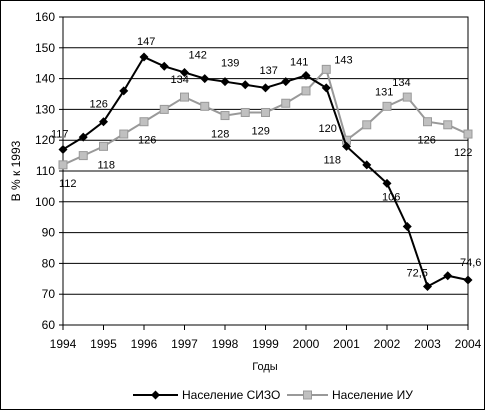 The height and width of the screenshot is (410, 485). I want to click on y-axis-ticks: 60 70 80 90 100 110 120 130 140 150 160, so click(49, 171).